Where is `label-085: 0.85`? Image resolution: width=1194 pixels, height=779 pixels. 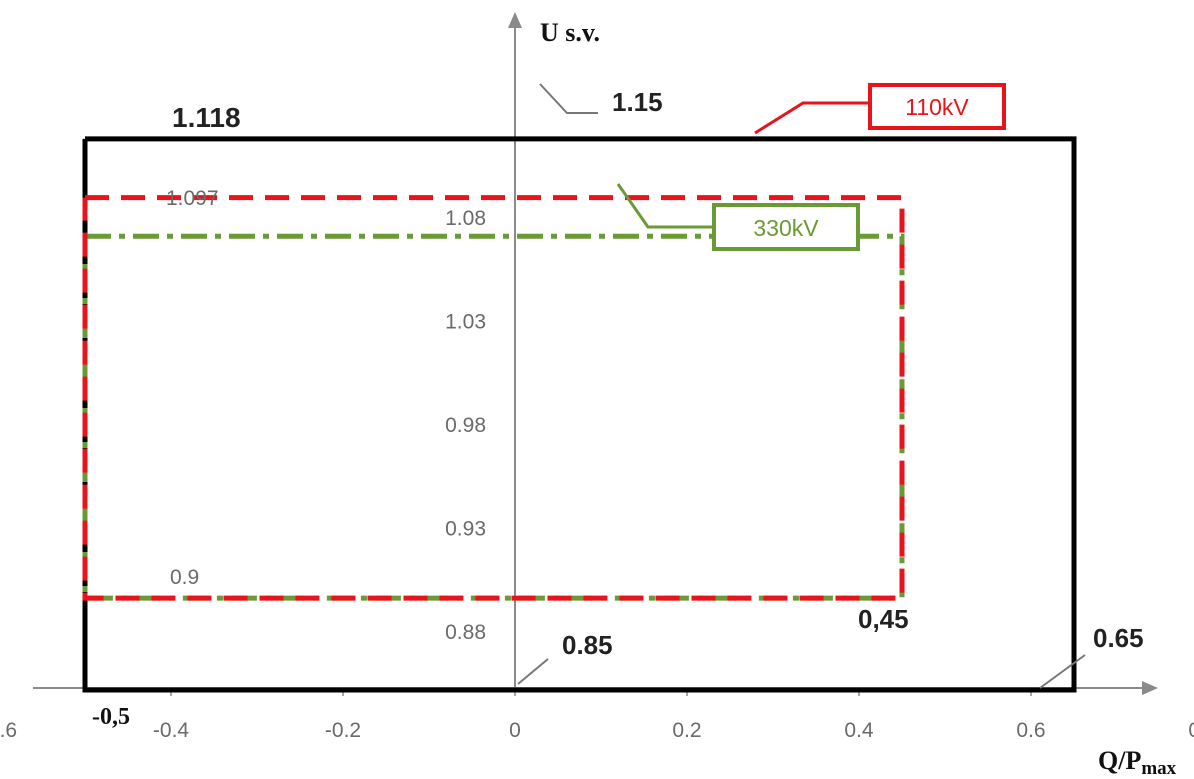 label-085: 0.85 is located at coordinates (587, 645).